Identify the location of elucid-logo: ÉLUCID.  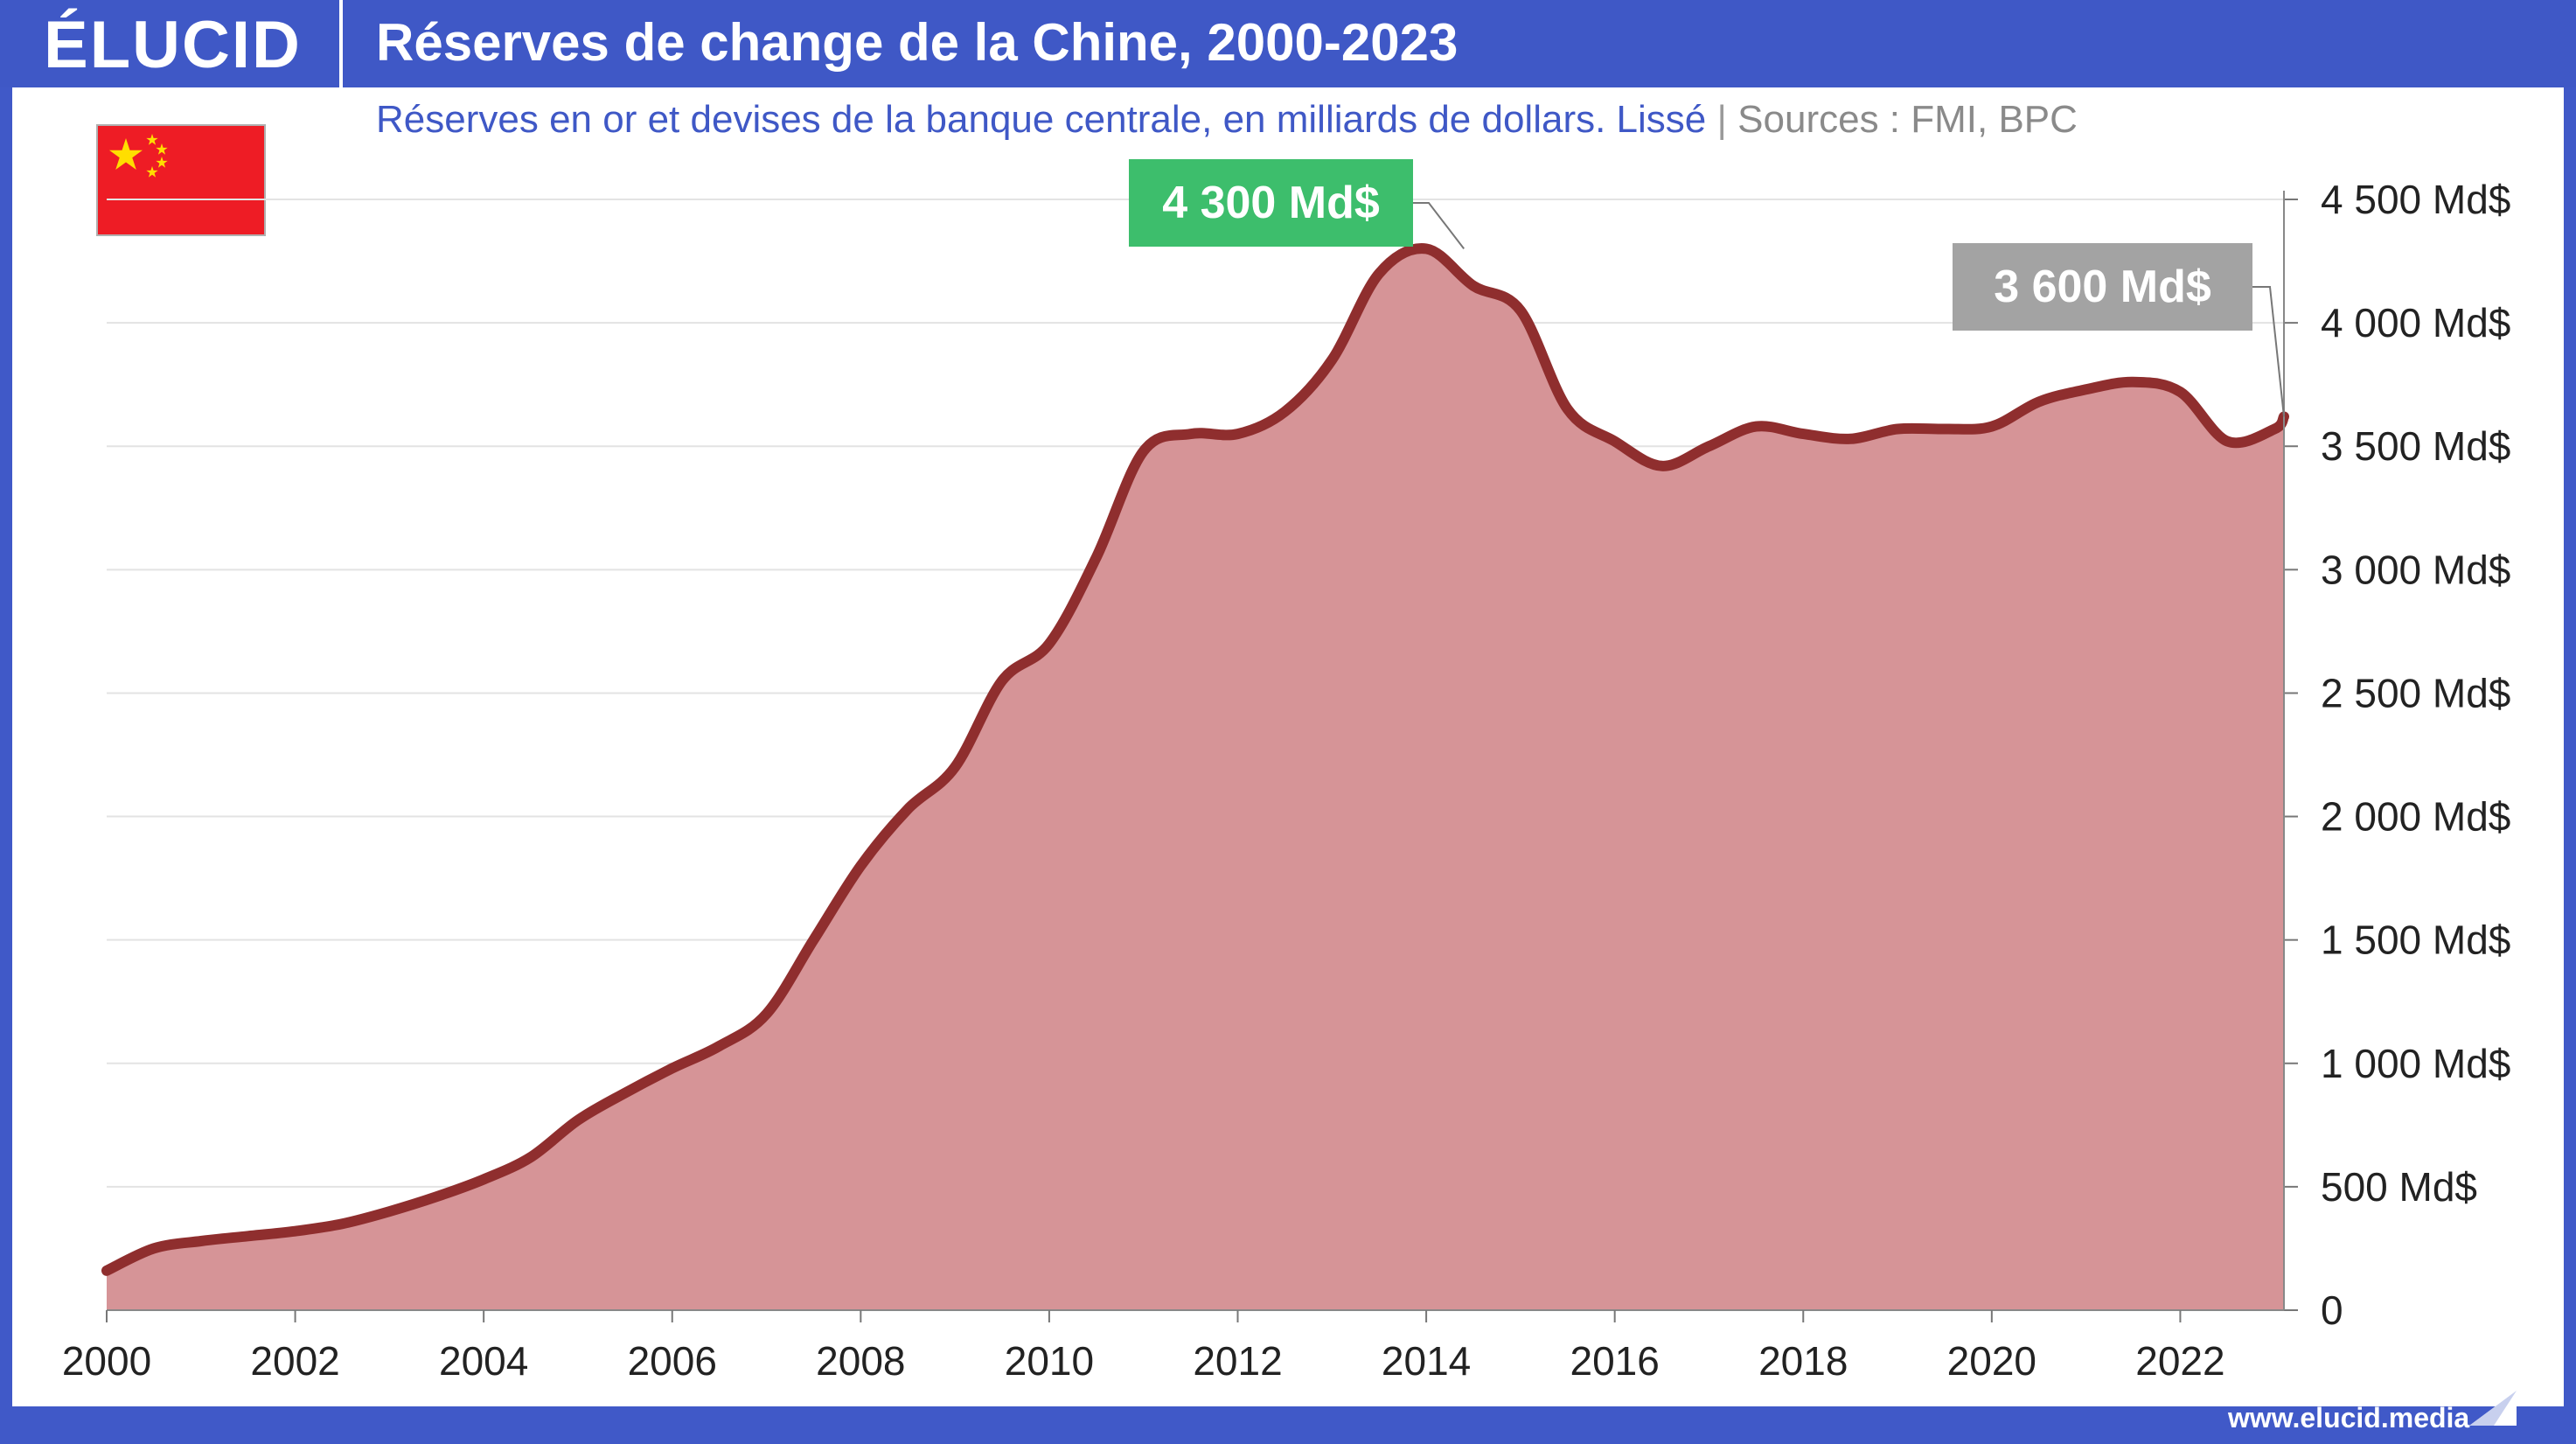
(173, 45).